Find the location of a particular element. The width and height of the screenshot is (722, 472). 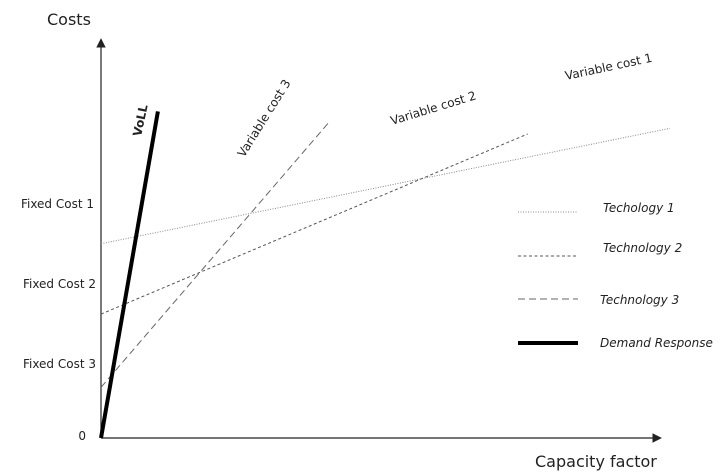

y-axis-title: Costs is located at coordinates (69, 19).